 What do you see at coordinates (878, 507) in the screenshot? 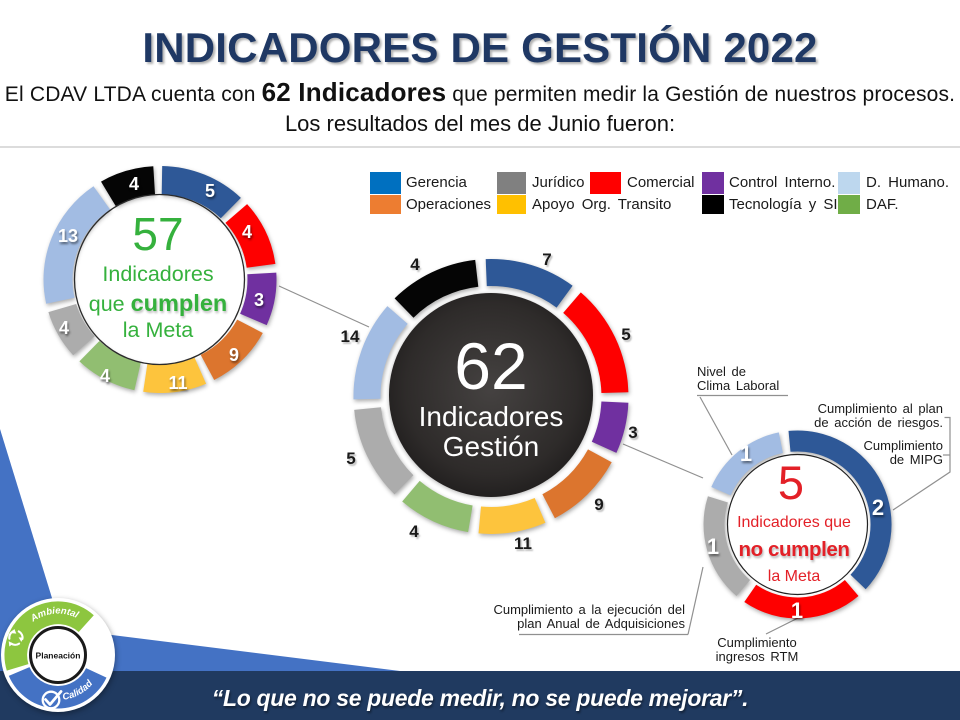
I see `svg-text: 2` at bounding box center [878, 507].